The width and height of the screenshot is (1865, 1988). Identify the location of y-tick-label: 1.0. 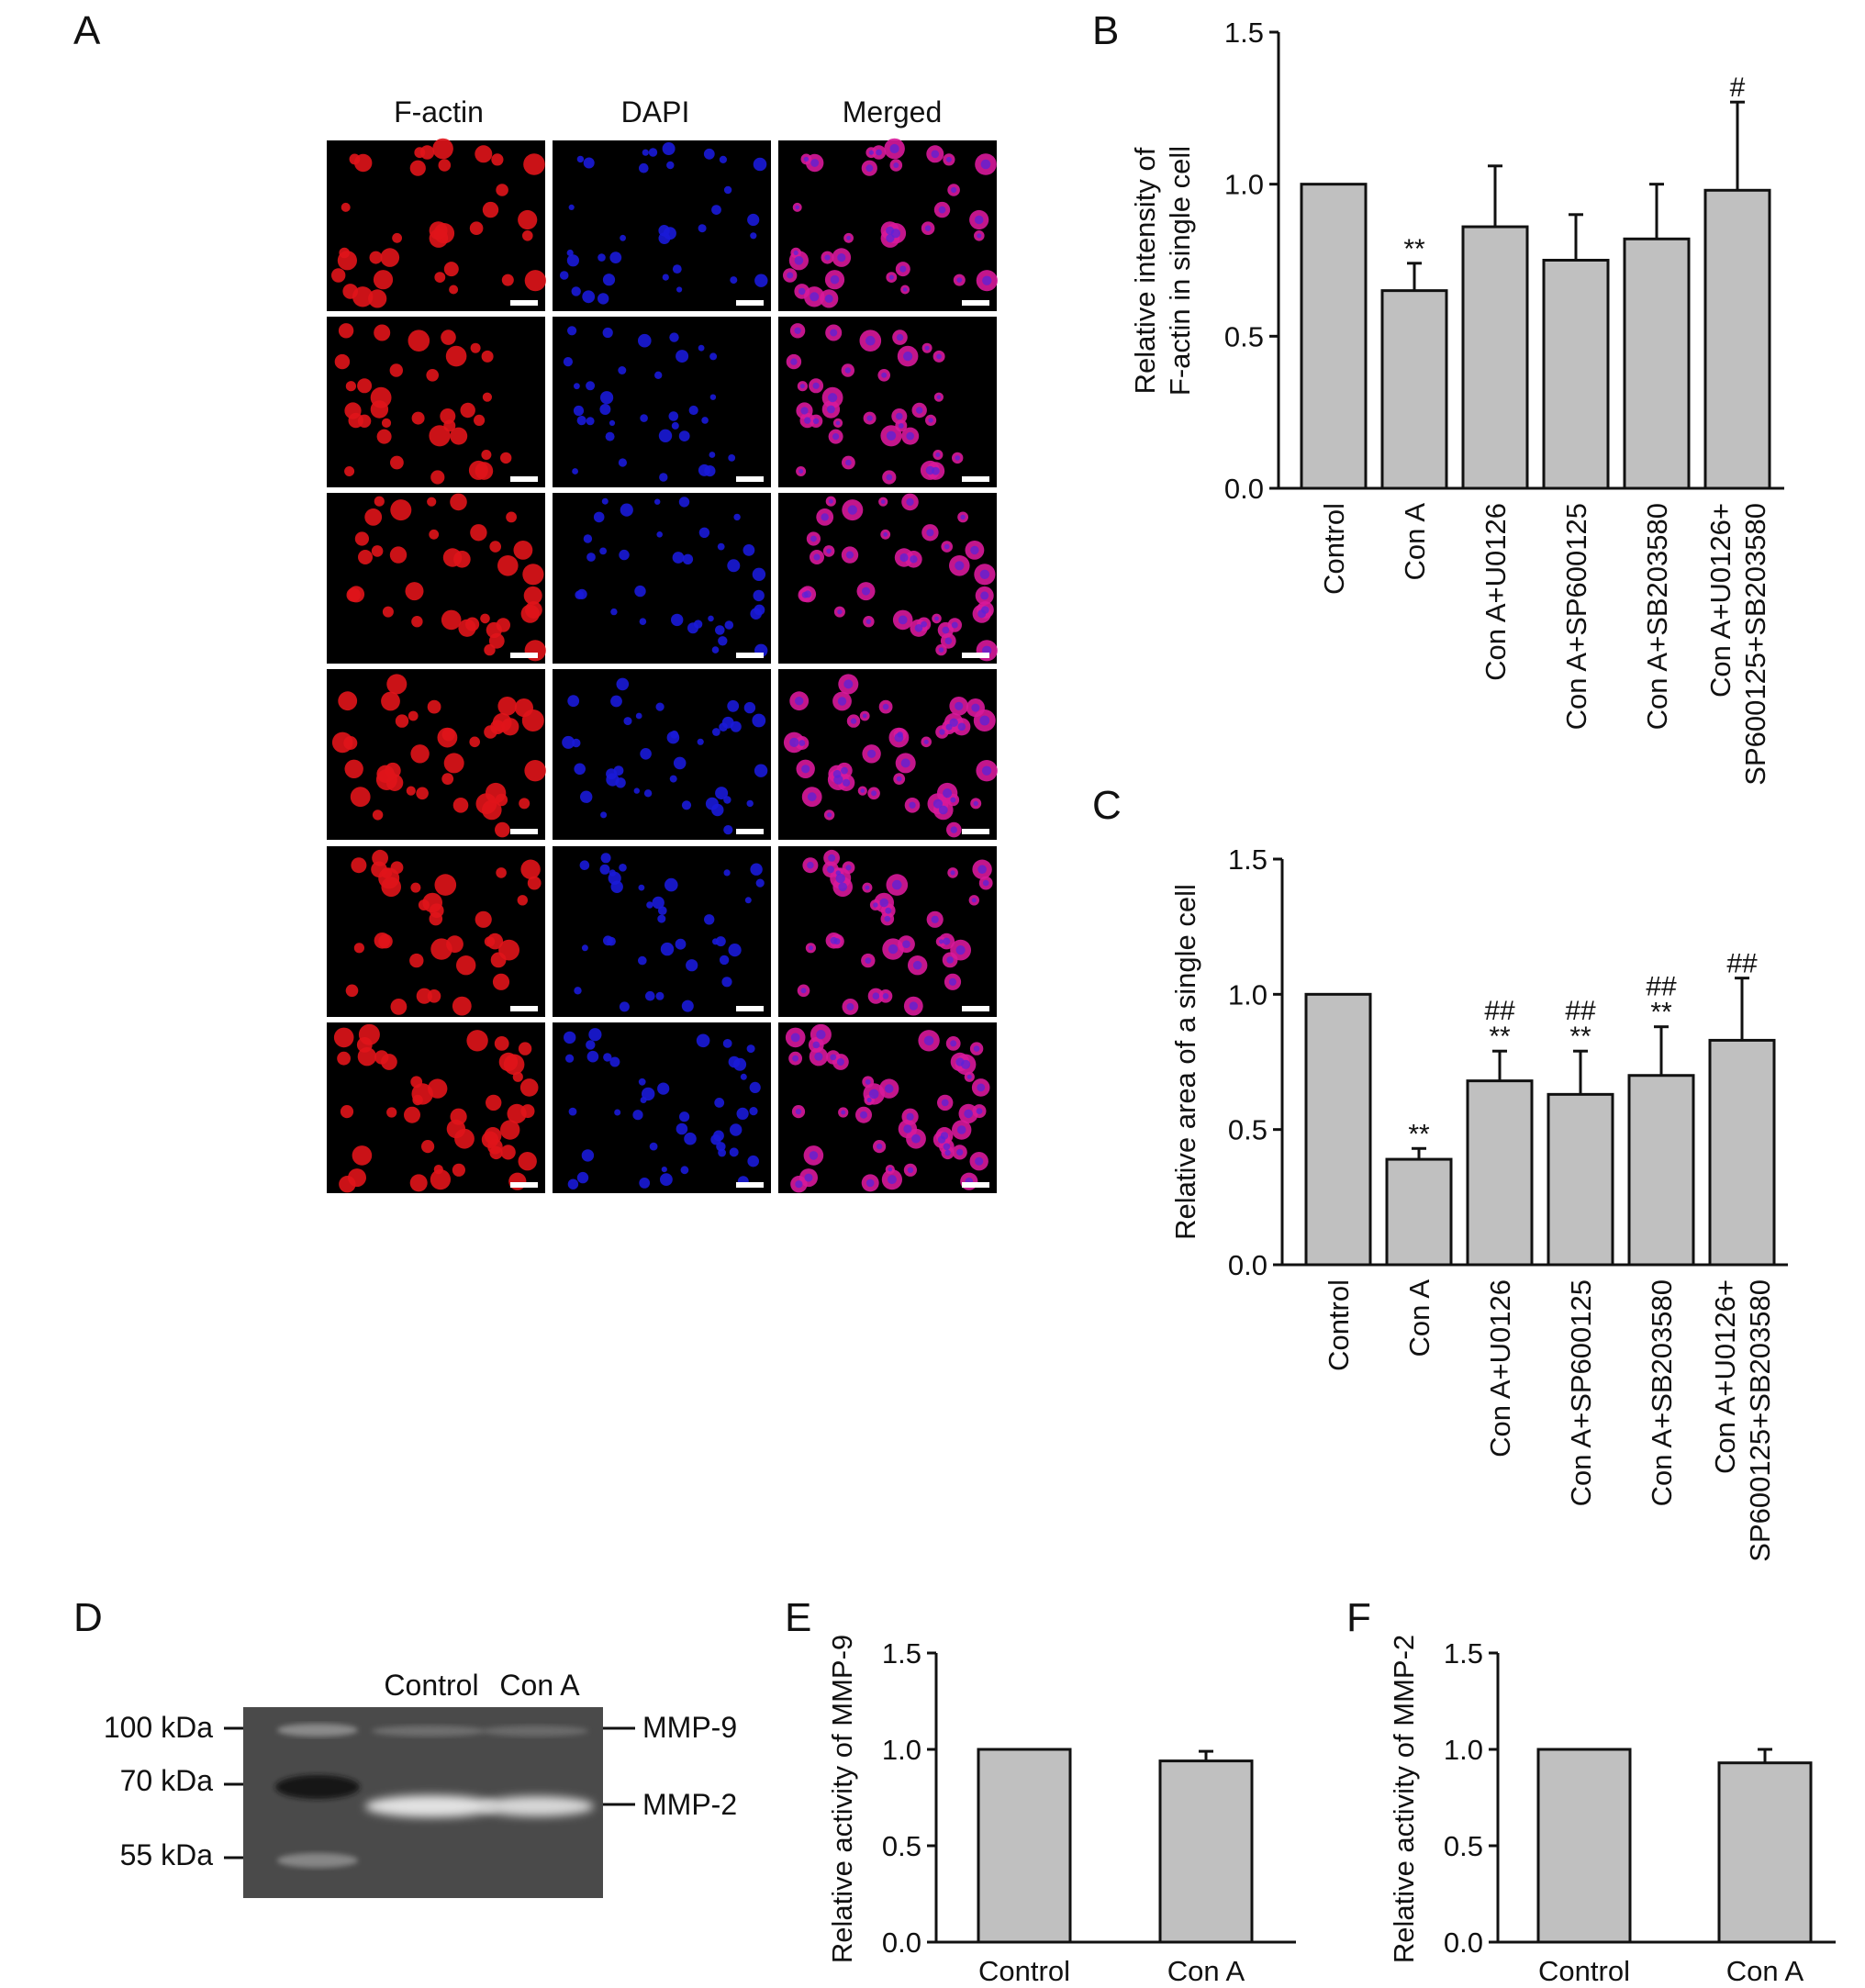
(1244, 185).